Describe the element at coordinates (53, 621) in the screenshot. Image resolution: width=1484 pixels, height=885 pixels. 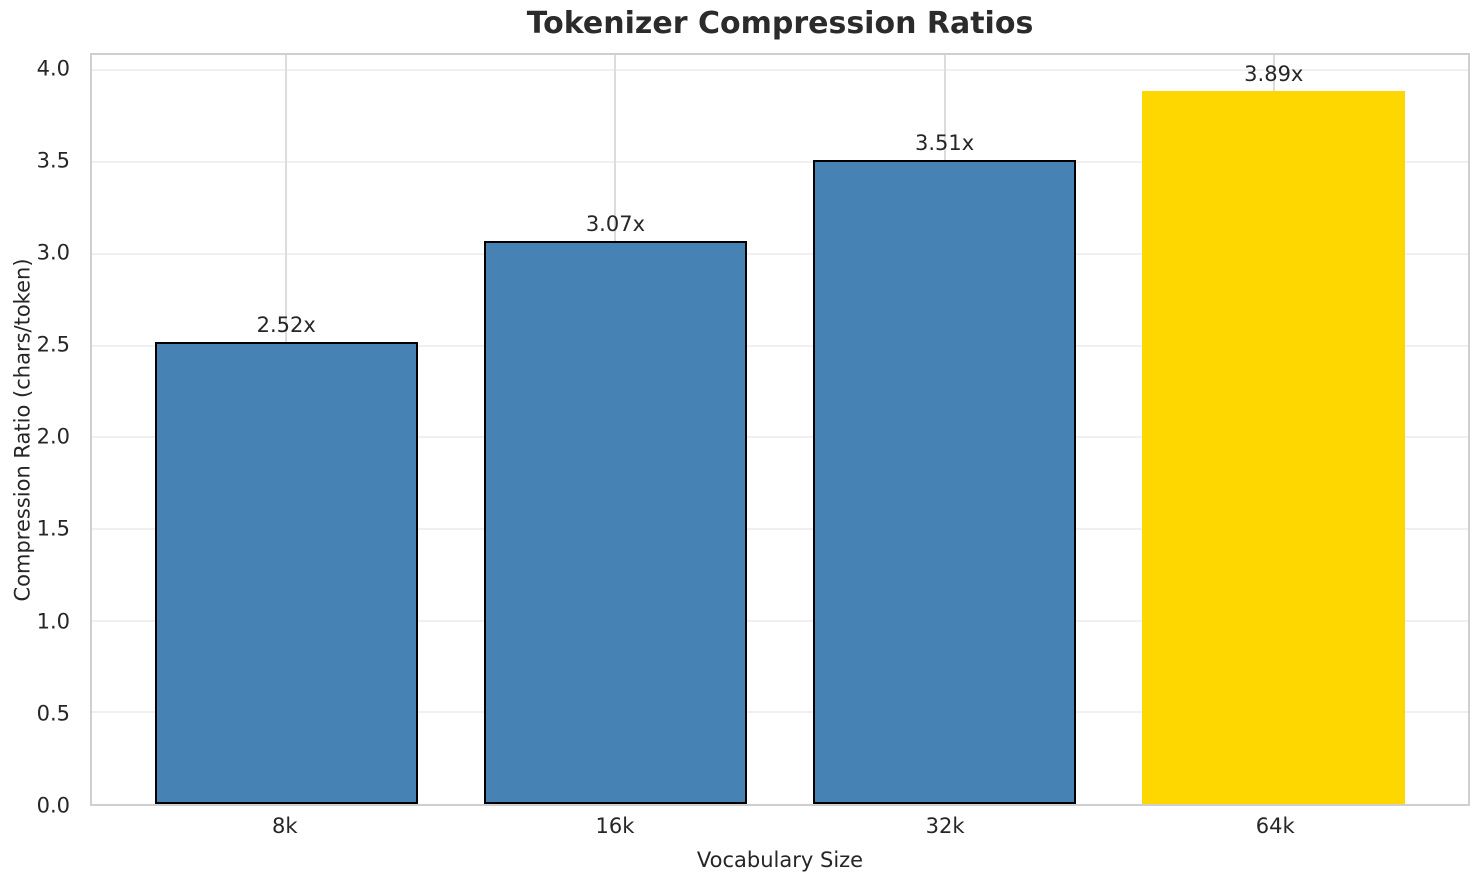
I see `y-tick-label: 1.0` at that location.